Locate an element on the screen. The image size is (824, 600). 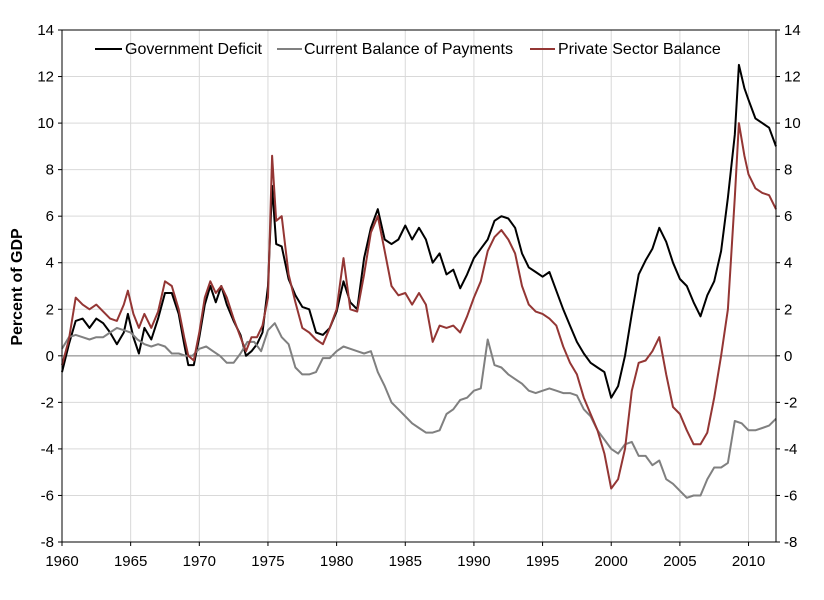
x-tick-label: 1975 is located at coordinates (267, 561).